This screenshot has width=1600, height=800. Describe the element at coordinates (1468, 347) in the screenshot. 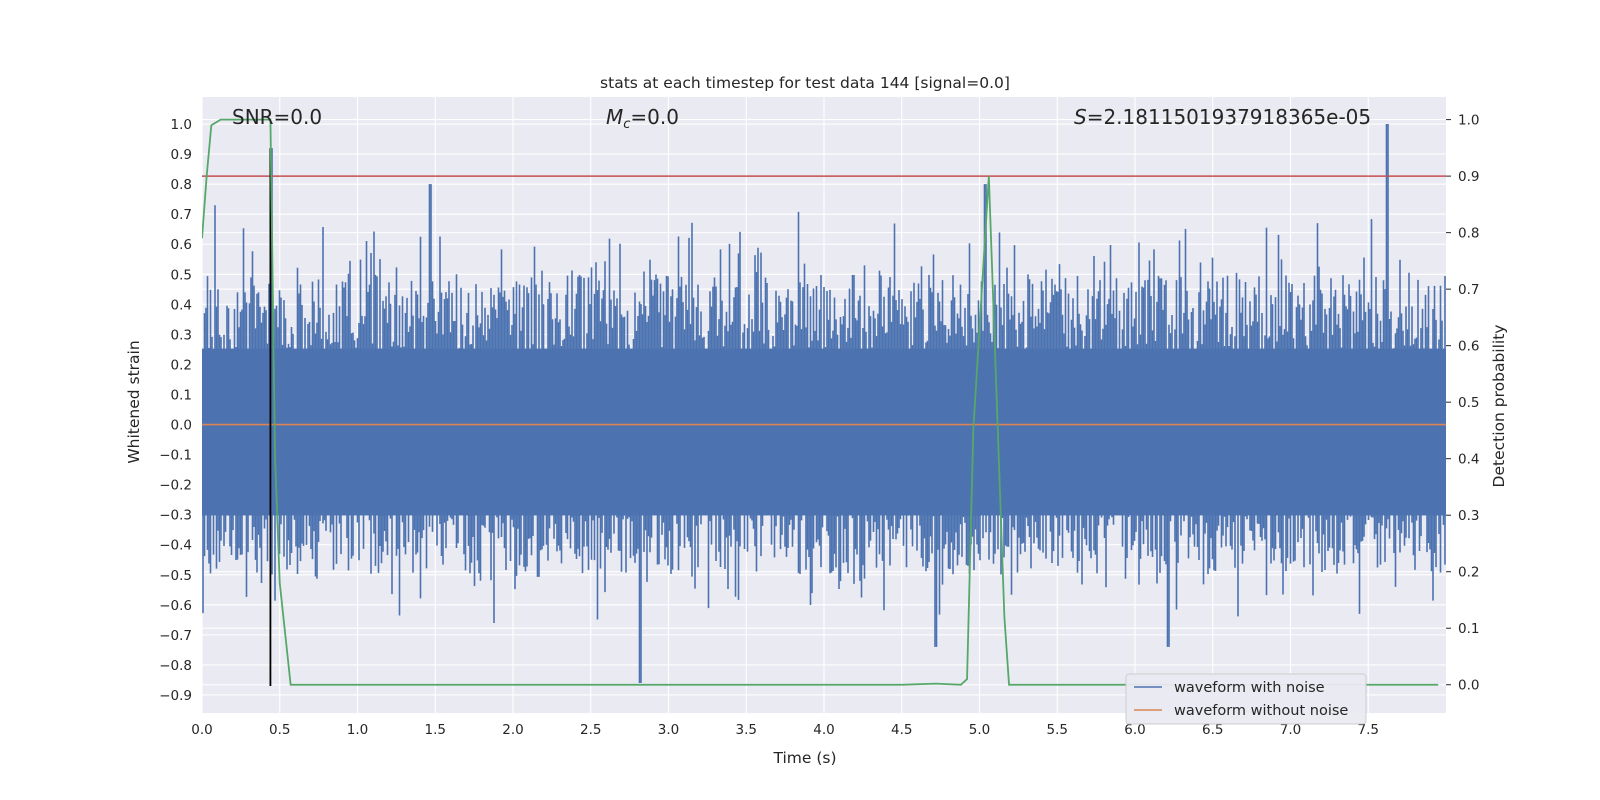

I see `y2-tick-label: 0.6` at that location.